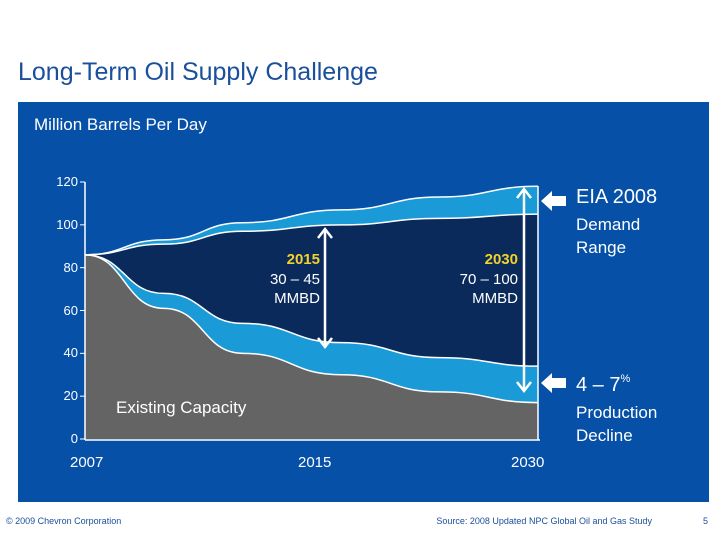 The height and width of the screenshot is (546, 728). What do you see at coordinates (303, 259) in the screenshot?
I see `callout-2015-year: 2015` at bounding box center [303, 259].